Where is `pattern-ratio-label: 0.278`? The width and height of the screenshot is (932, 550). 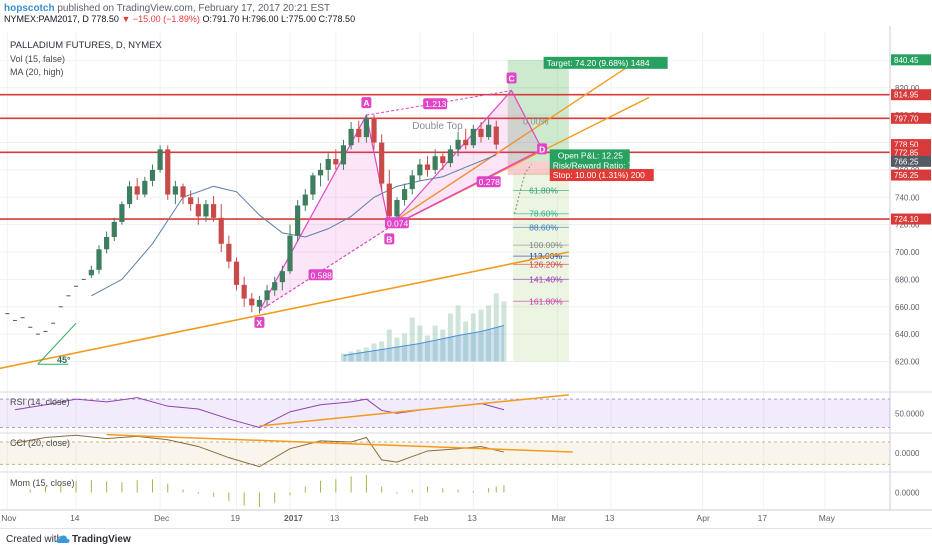
pattern-ratio-label: 0.278 is located at coordinates (490, 182).